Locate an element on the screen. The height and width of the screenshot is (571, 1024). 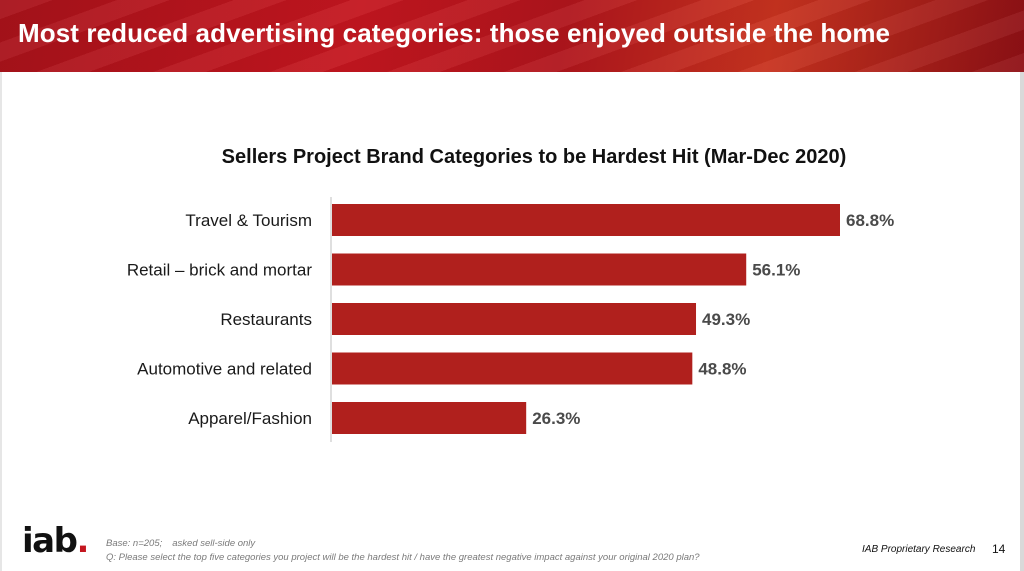
footnote-base: Base: n=205; asked sell-side only is located at coordinates (180, 543).